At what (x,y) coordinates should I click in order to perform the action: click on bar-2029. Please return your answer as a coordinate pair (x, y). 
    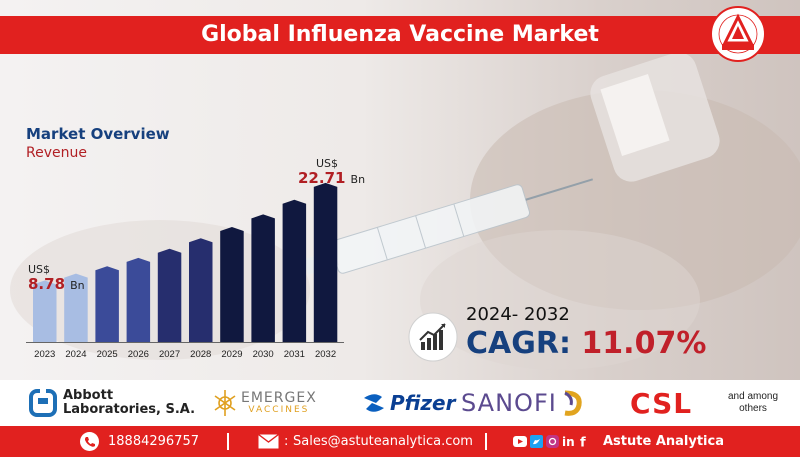
    Looking at the image, I should click on (232, 284).